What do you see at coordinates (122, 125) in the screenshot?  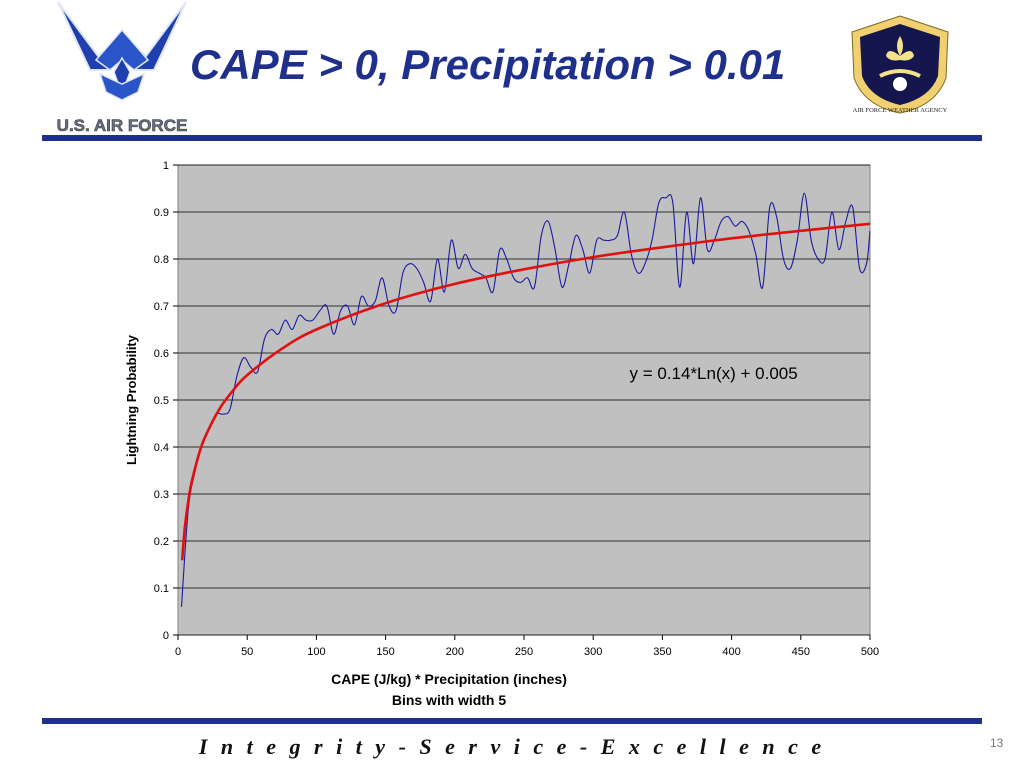 I see `logo-left-text: U.S. AIR FORCE` at bounding box center [122, 125].